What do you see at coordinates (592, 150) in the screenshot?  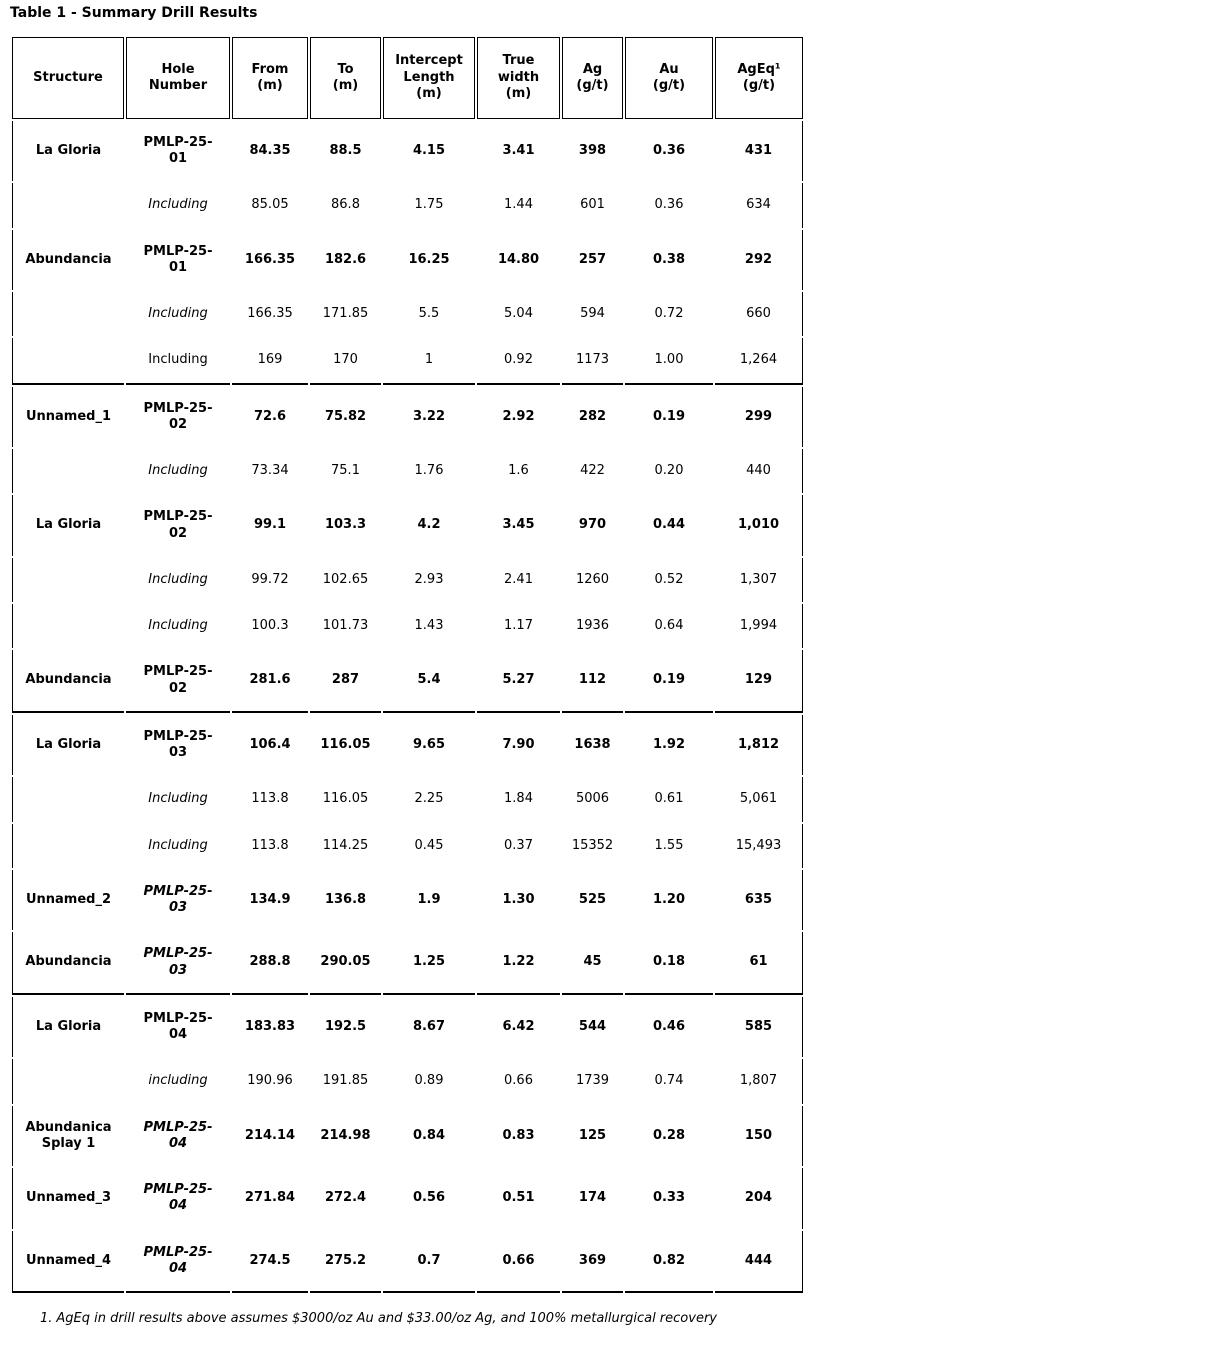 I see `cell-ag: 398` at bounding box center [592, 150].